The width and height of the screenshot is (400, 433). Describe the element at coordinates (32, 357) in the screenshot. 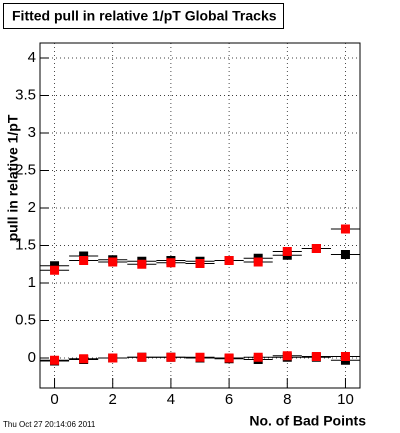

I see `y-tick-label: 0` at that location.